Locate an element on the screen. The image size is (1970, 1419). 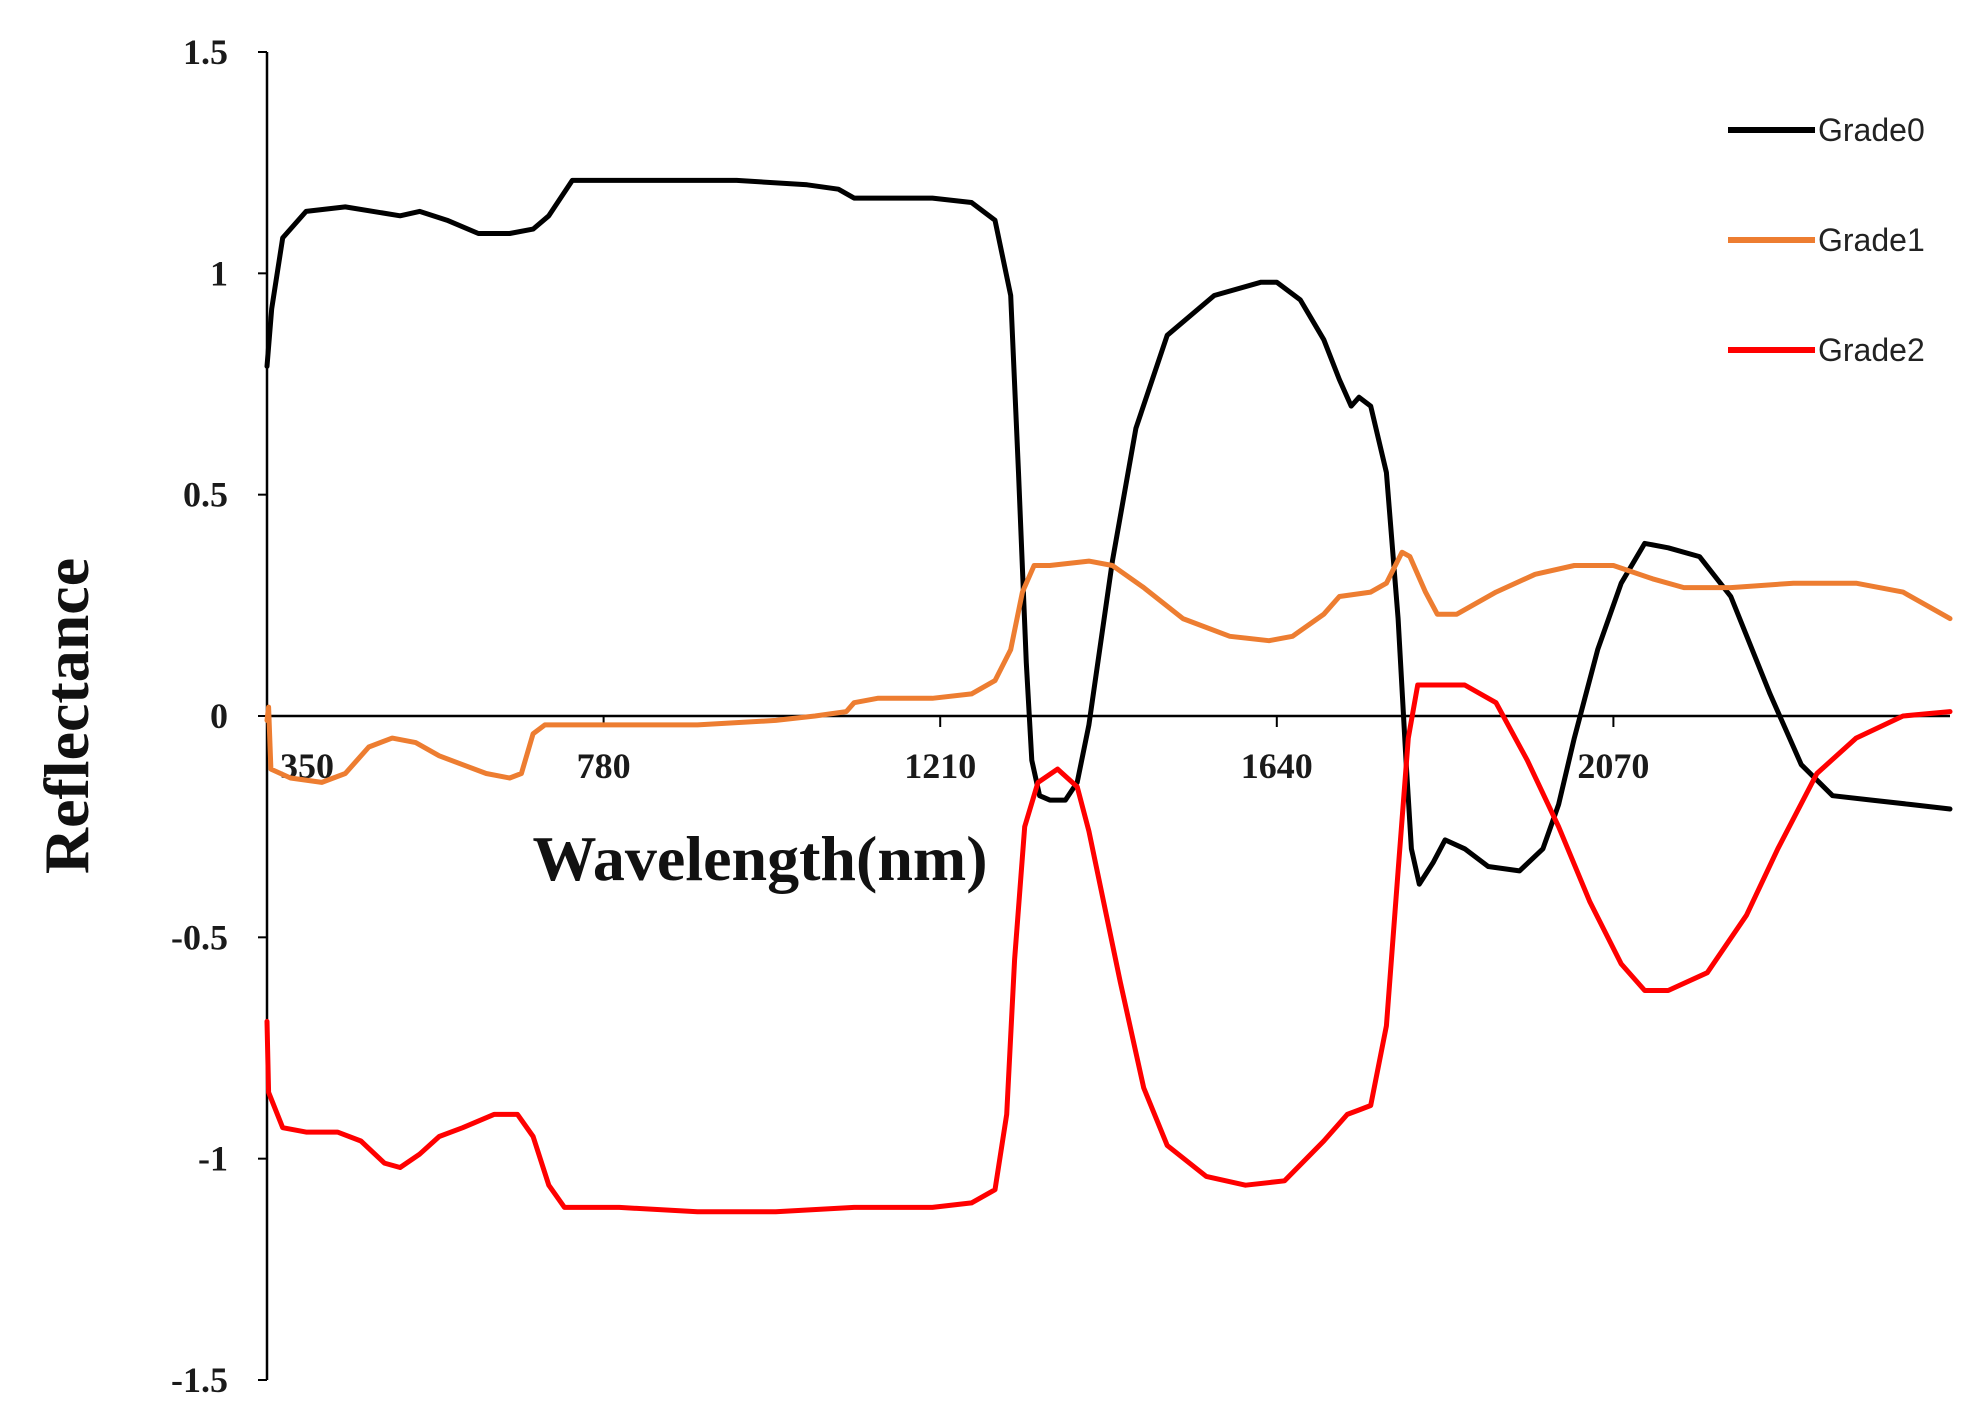
y-axis-title: Reflectance is located at coordinates (66, 716).